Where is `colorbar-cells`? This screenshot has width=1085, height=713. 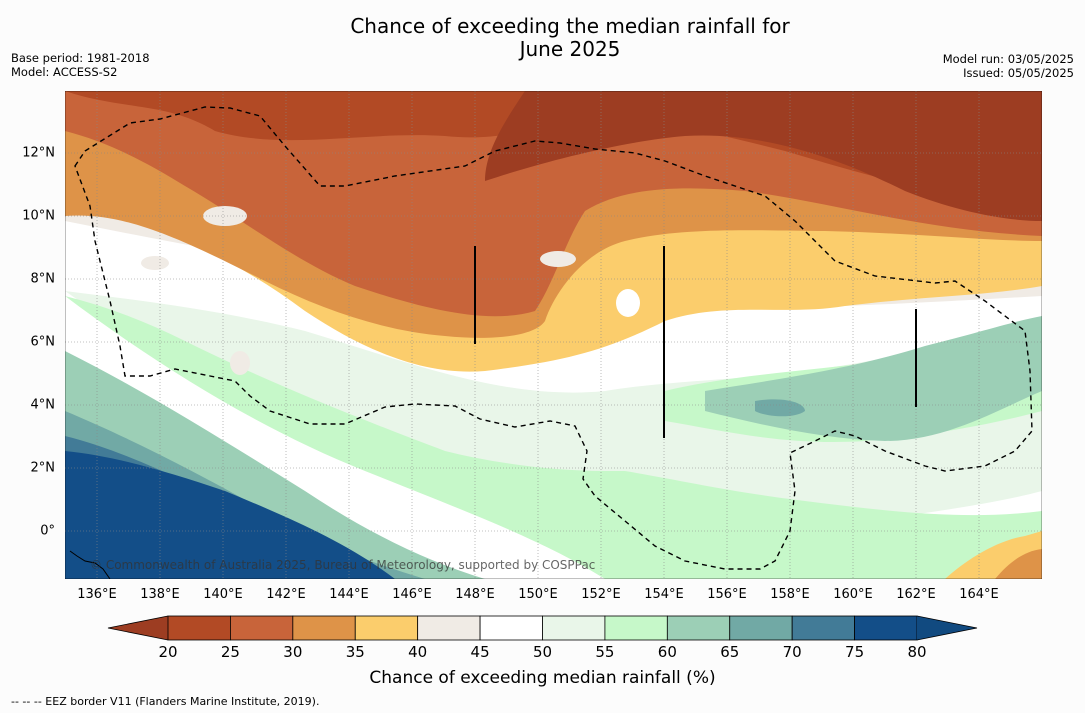
colorbar-cells is located at coordinates (542, 628).